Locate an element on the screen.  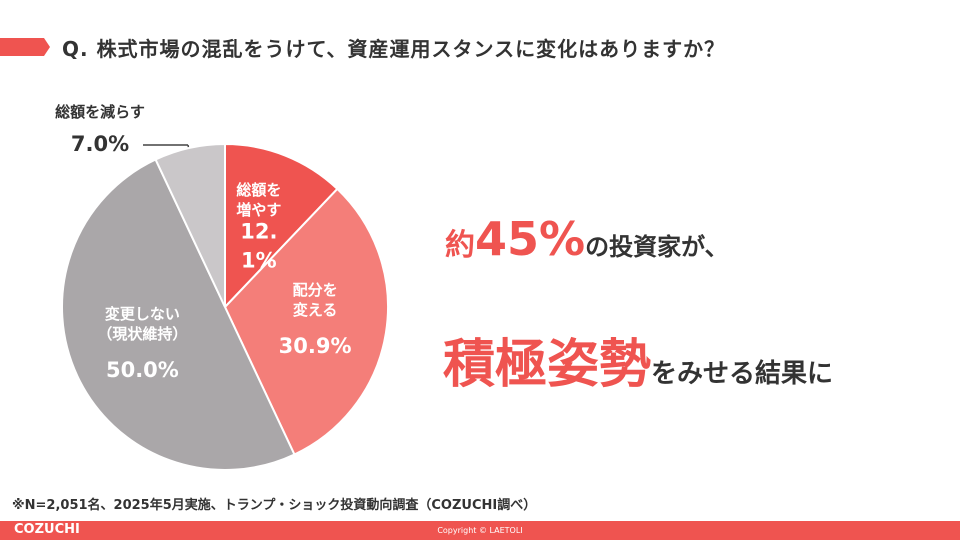
value-label: 30.9% is located at coordinates (315, 345).